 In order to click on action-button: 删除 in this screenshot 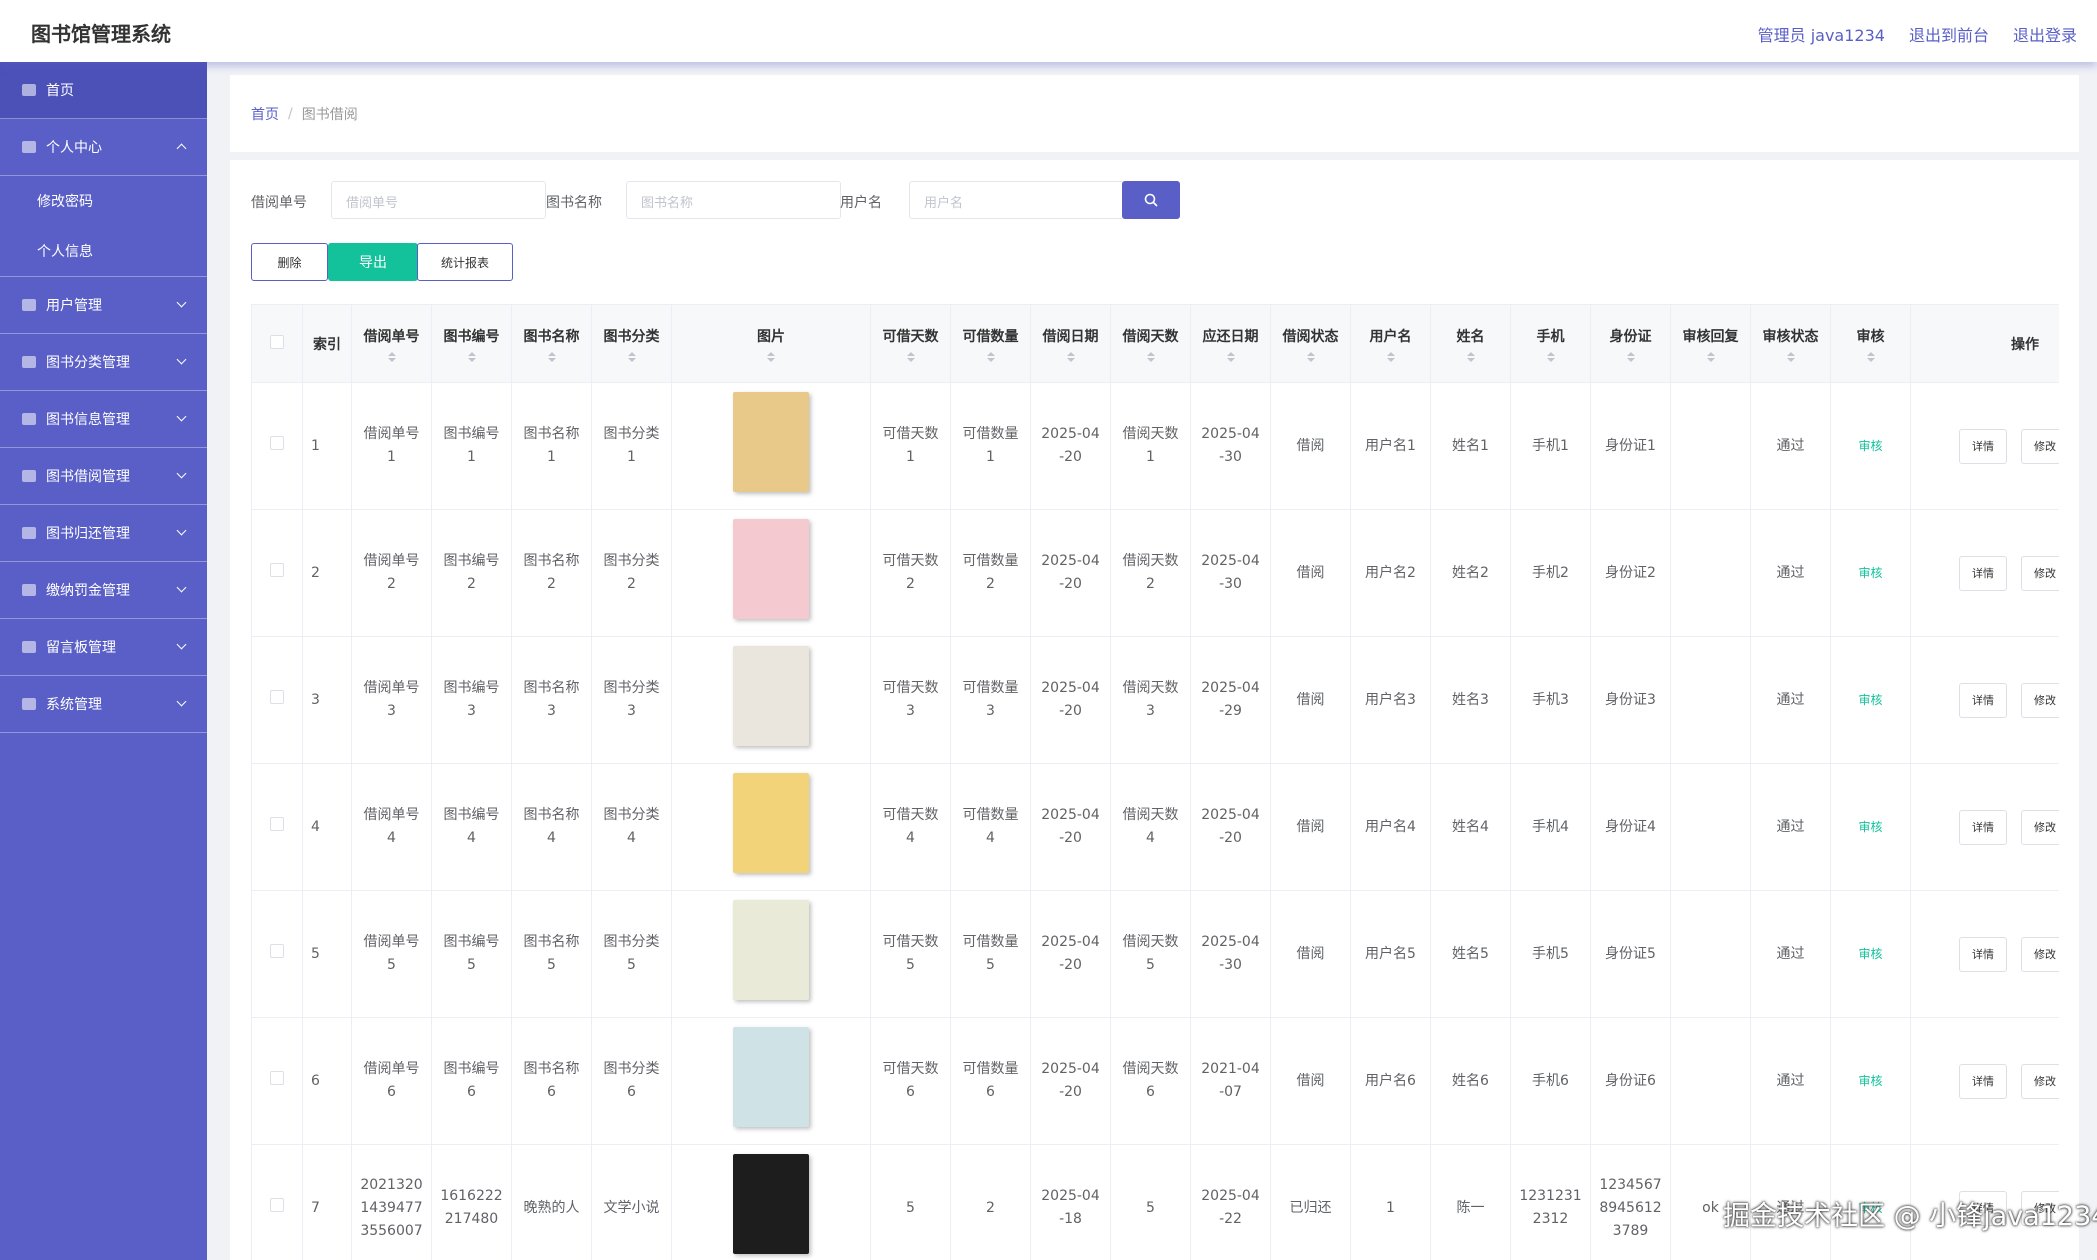, I will do `click(289, 262)`.